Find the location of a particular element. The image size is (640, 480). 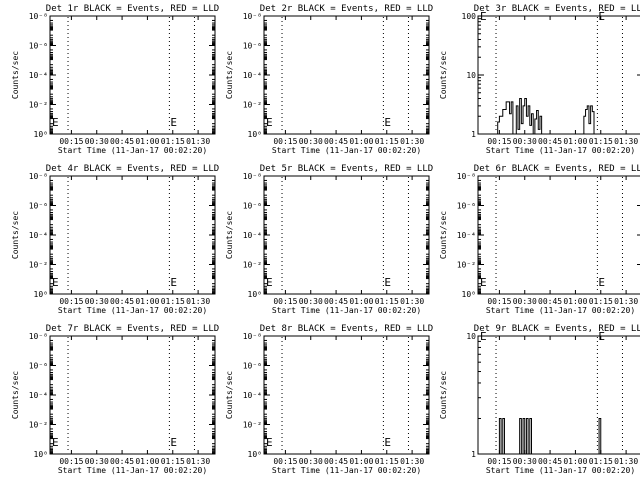

y-tick-label: 100 is located at coordinates (469, 16).